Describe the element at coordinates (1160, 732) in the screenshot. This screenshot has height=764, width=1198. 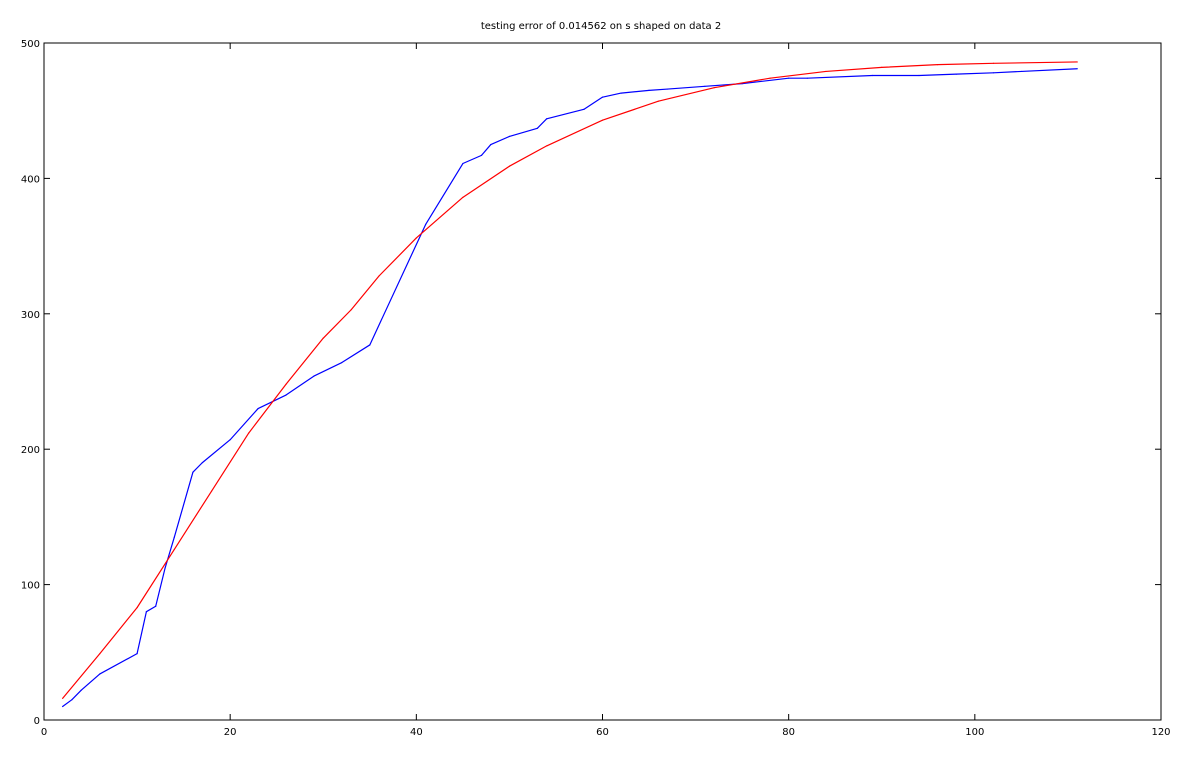
I see `x-tick-label: 120` at that location.